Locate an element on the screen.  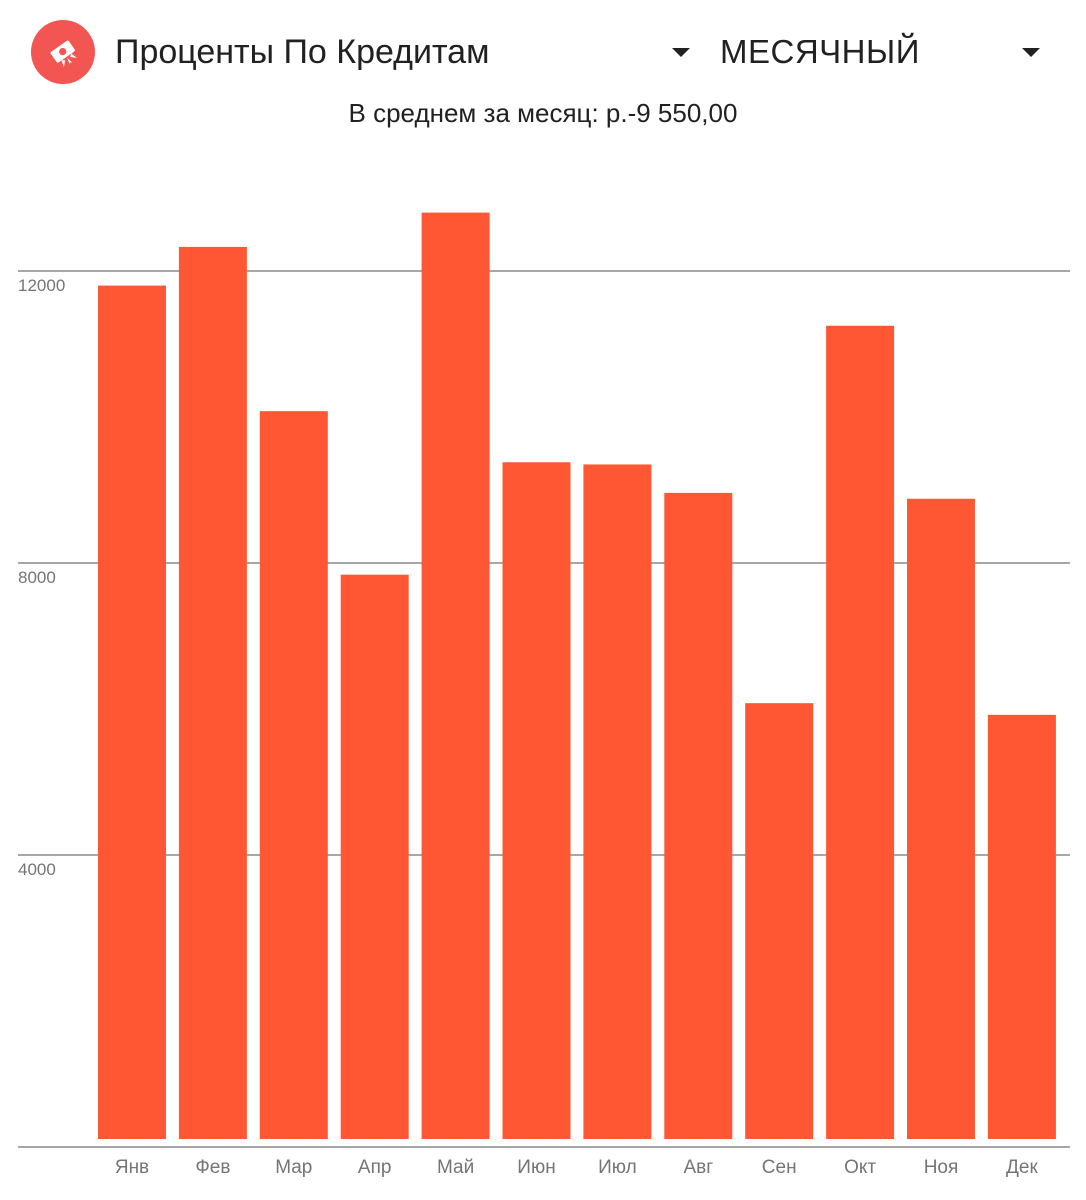
header: Проценты По Кредитам МЕСЯЧНЫЙ is located at coordinates (543, 50).